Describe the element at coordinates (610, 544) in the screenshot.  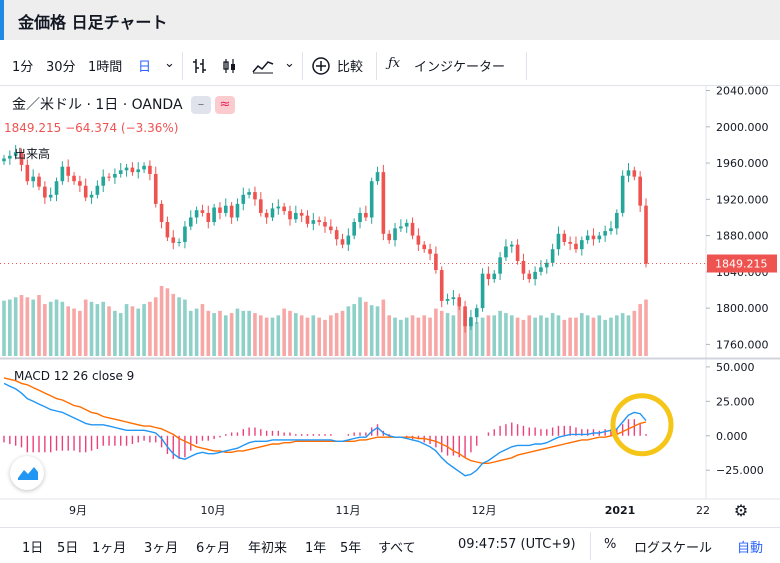
I see `percent-scale-button: %` at that location.